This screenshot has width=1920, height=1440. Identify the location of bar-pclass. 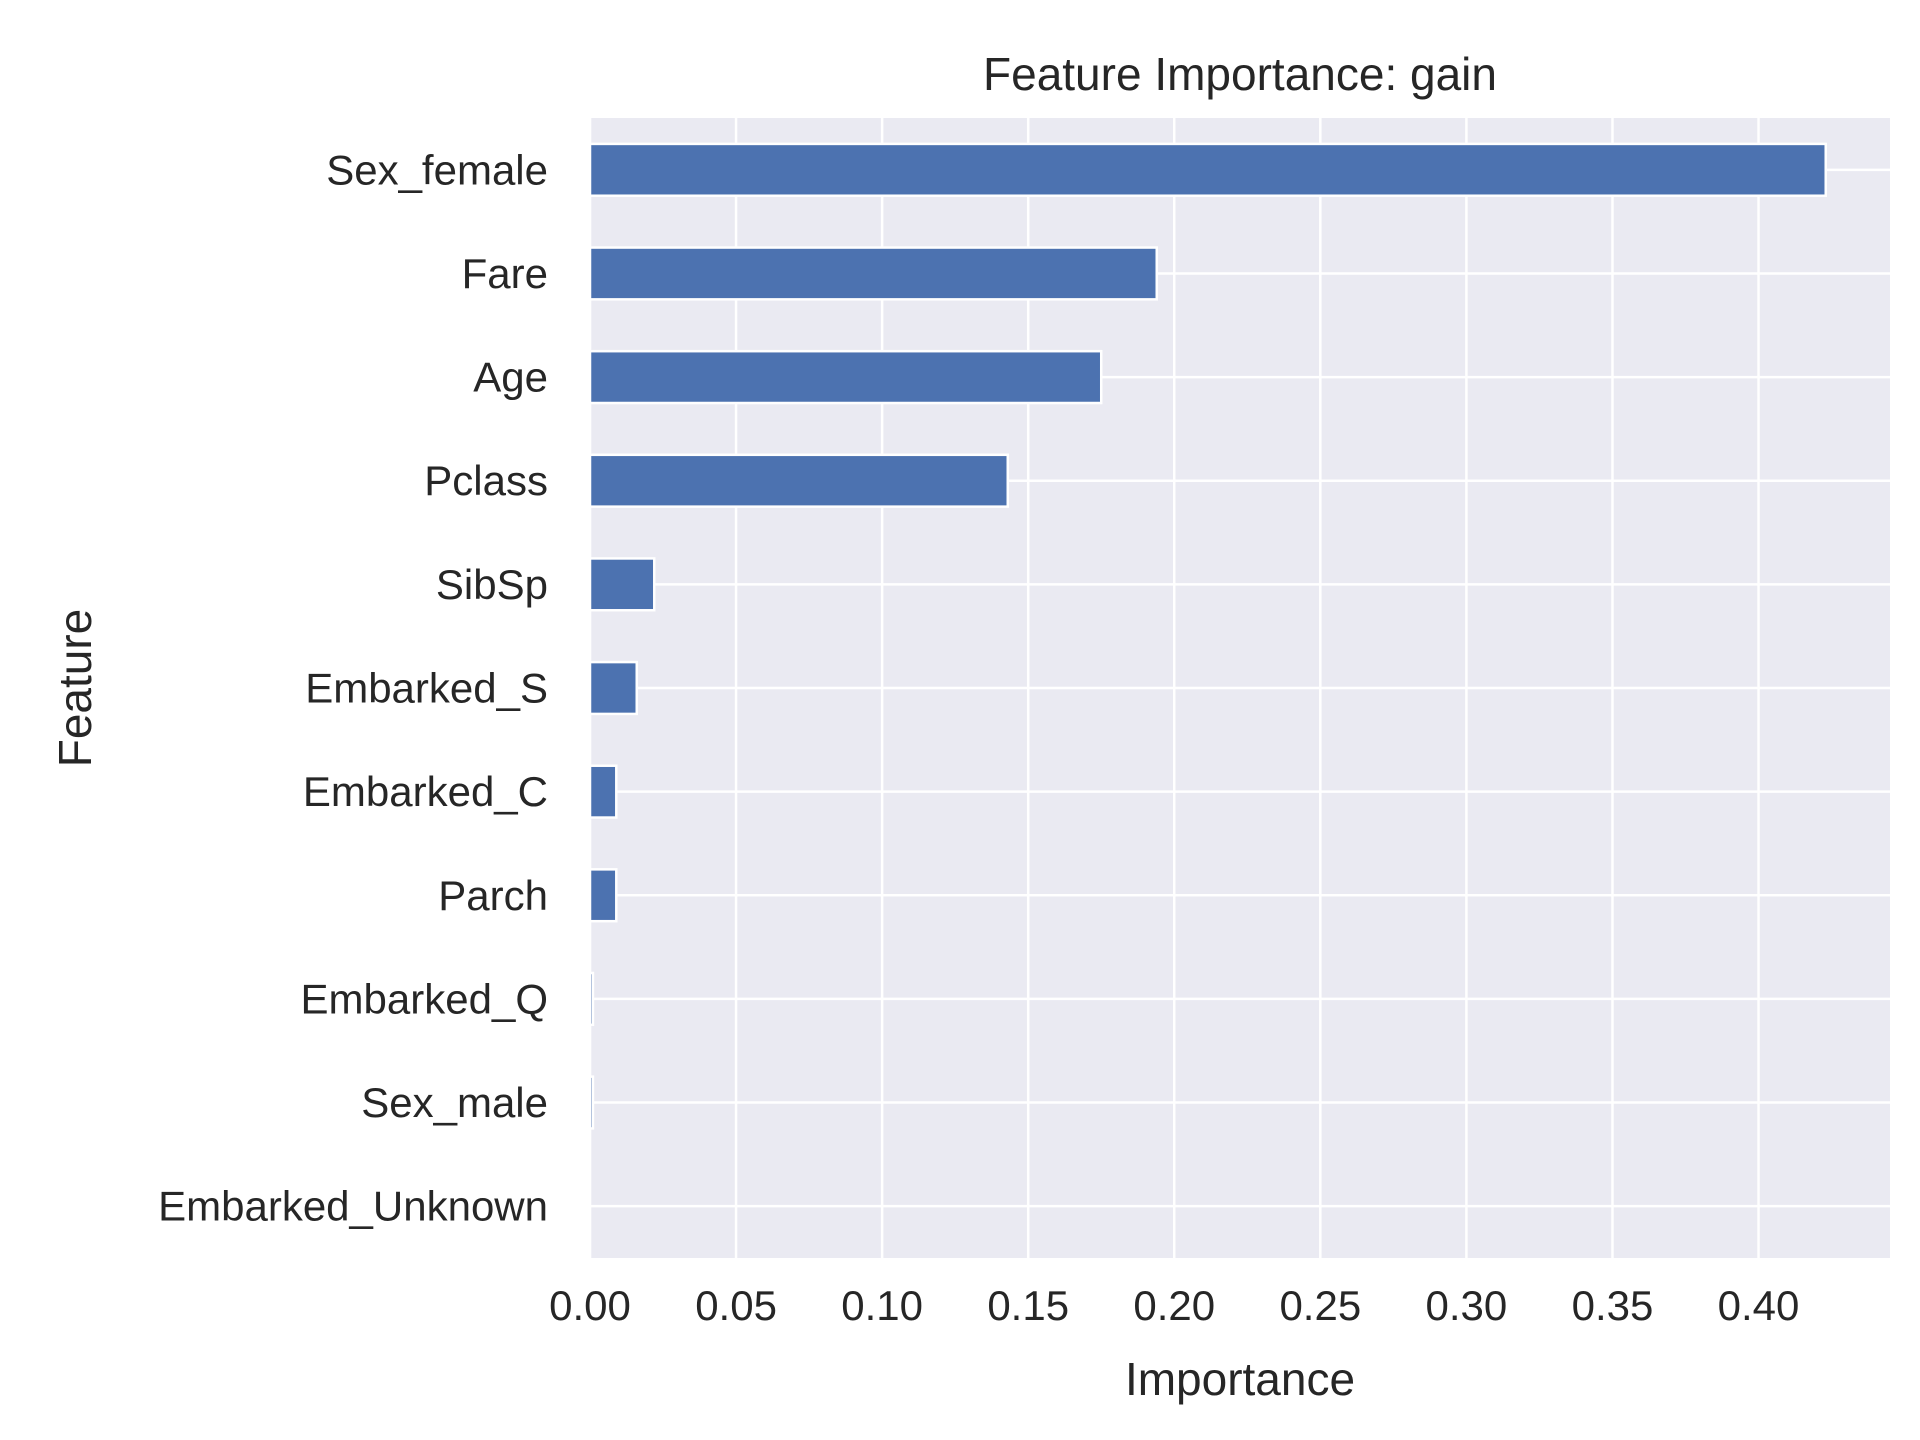
(799, 480).